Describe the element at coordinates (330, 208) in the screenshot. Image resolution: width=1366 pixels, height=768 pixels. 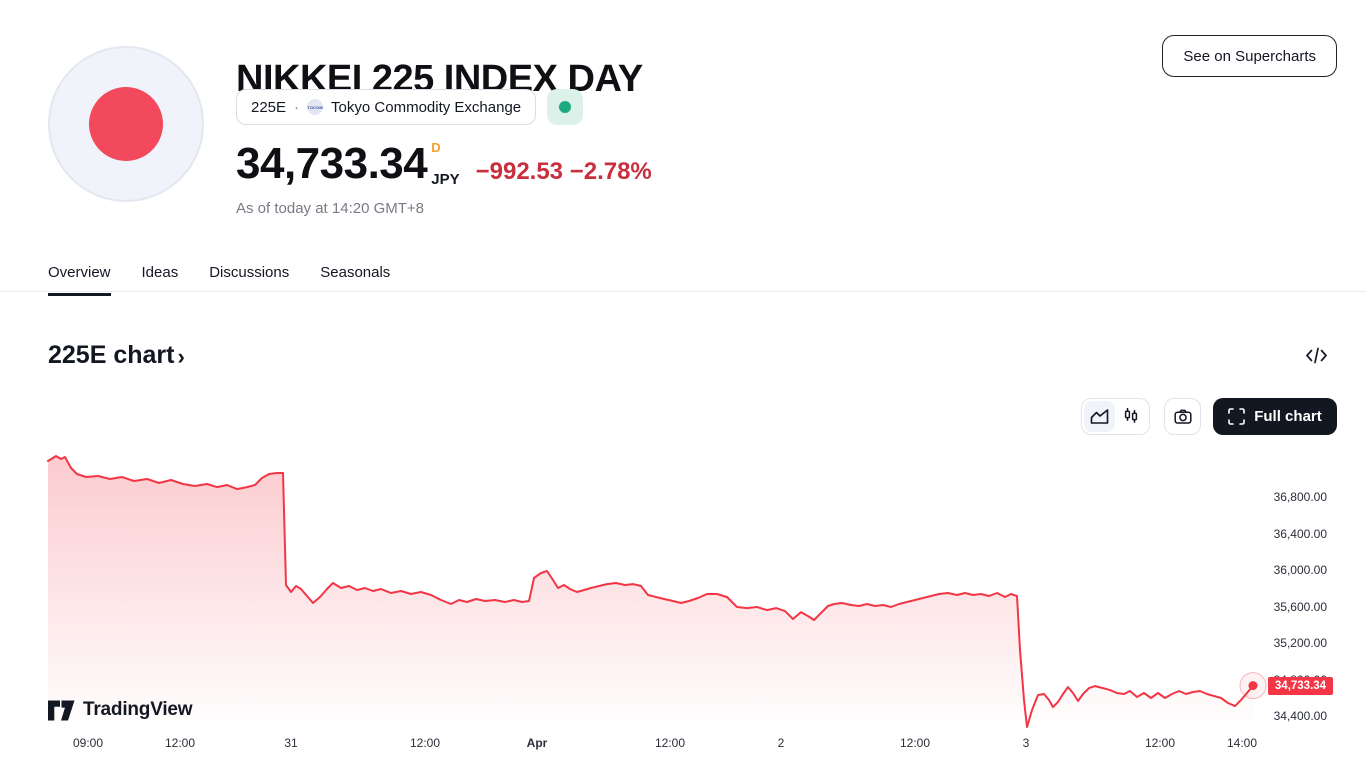
I see `as-of-timestamp: As of today at 14:20 GMT+8` at that location.